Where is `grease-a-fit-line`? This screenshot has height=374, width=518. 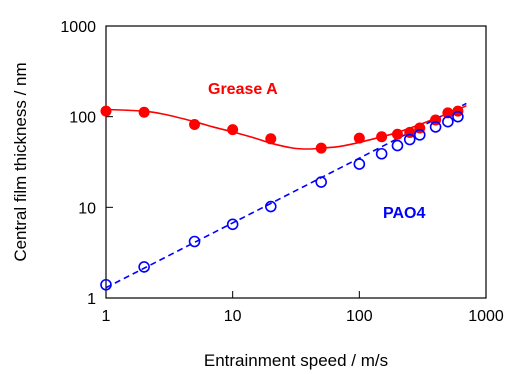 grease-a-fit-line is located at coordinates (286, 127).